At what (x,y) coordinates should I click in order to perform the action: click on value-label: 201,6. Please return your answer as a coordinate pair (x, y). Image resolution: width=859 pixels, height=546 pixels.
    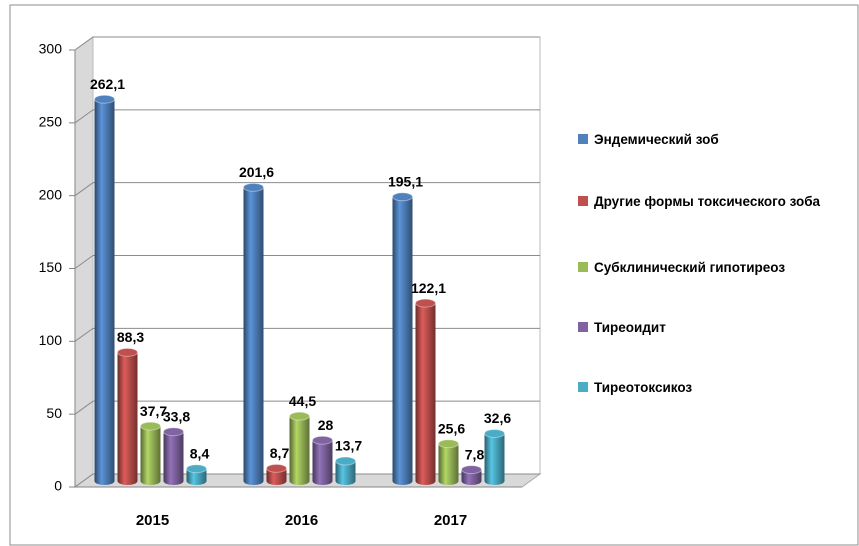
    Looking at the image, I should click on (256, 172).